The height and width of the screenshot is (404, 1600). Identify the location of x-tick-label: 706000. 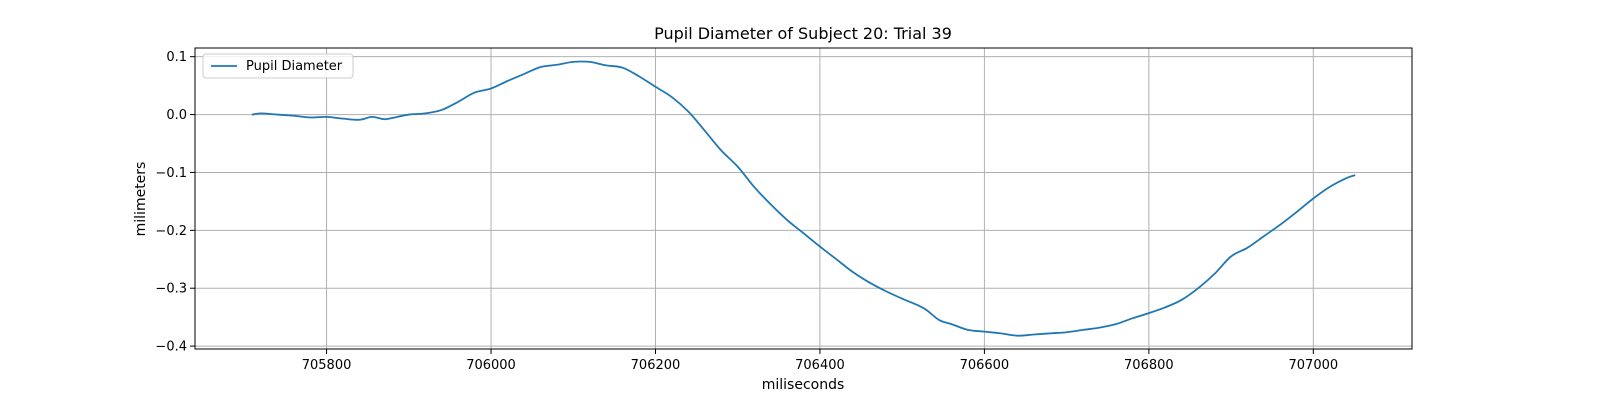
(491, 365).